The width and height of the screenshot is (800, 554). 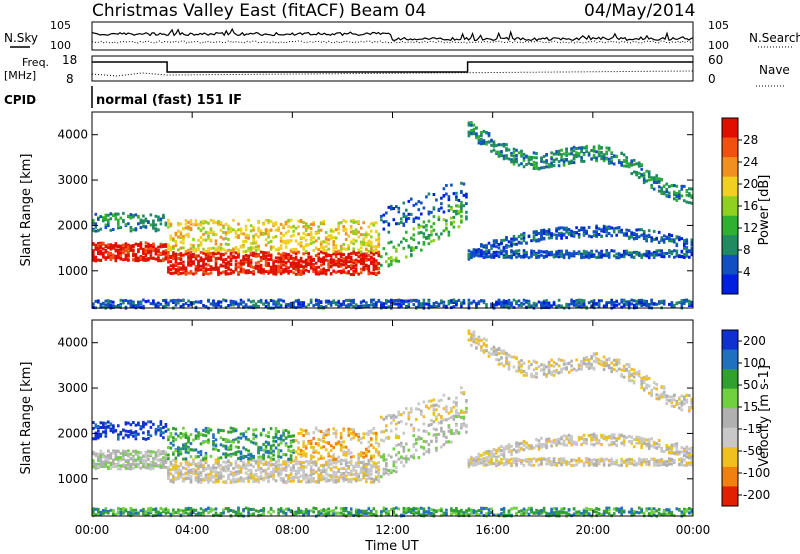 What do you see at coordinates (397, 70) in the screenshot?
I see `frequency-panel: Freq. [MHz] 18 8 60 0 Nave` at bounding box center [397, 70].